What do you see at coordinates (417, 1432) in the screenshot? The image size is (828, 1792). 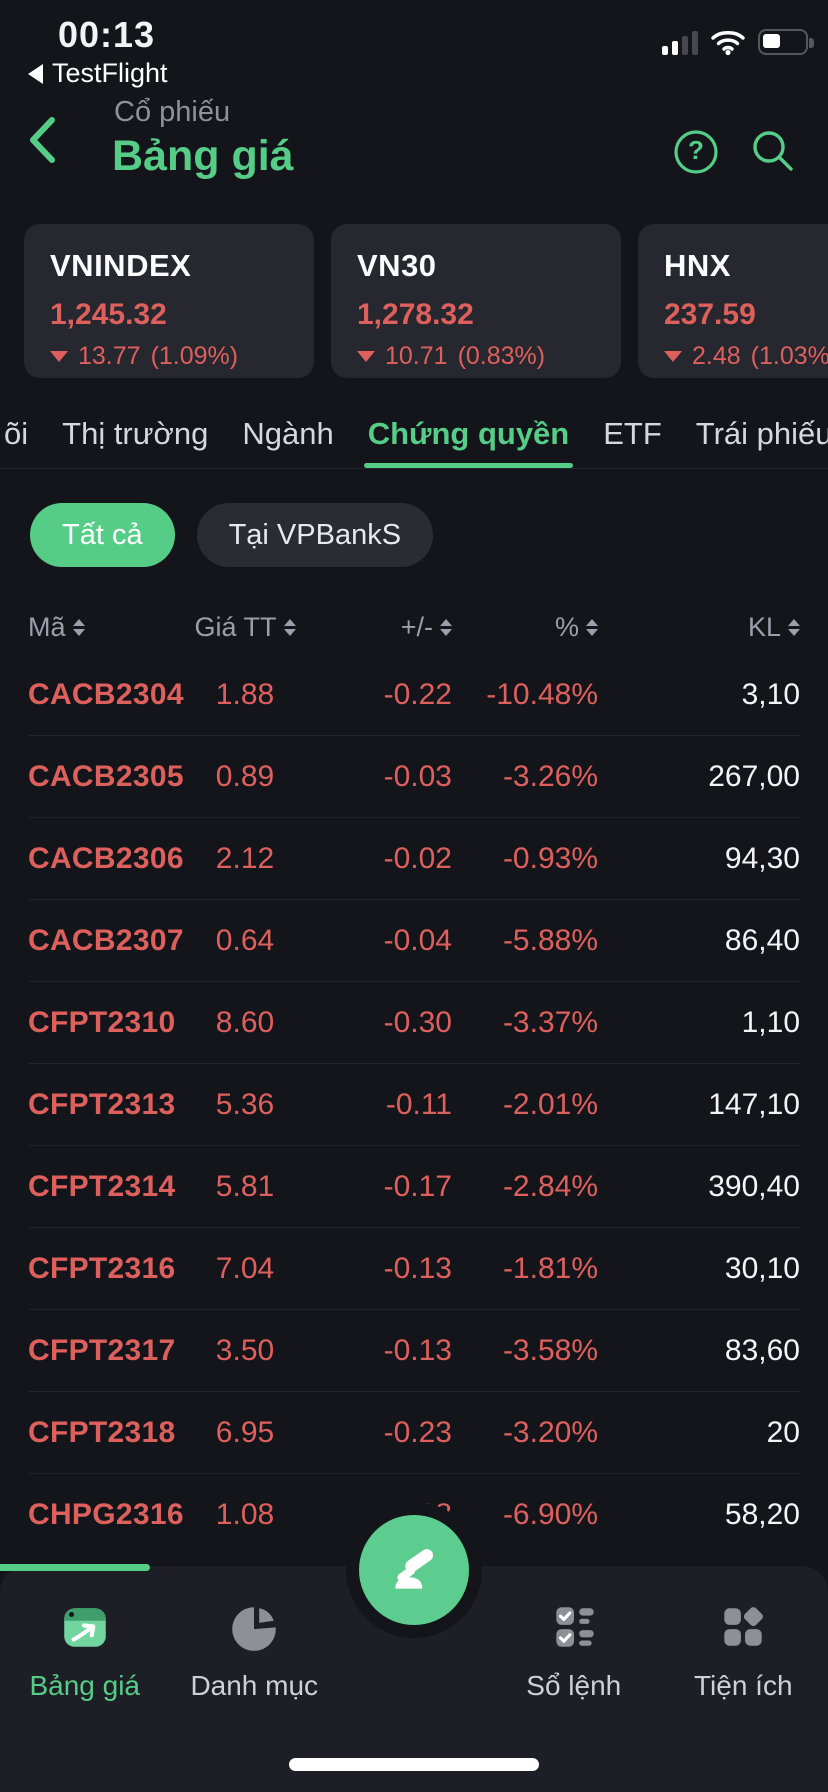 I see `warrant-change: -0.23` at bounding box center [417, 1432].